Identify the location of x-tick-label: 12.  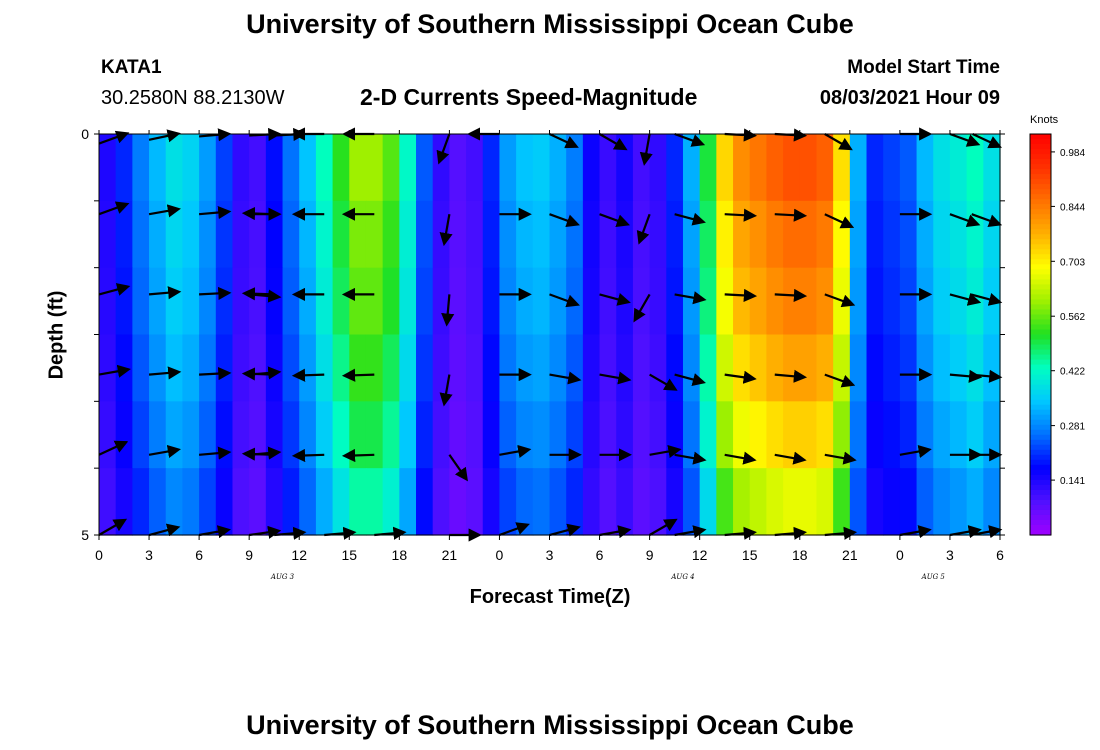
(700, 555).